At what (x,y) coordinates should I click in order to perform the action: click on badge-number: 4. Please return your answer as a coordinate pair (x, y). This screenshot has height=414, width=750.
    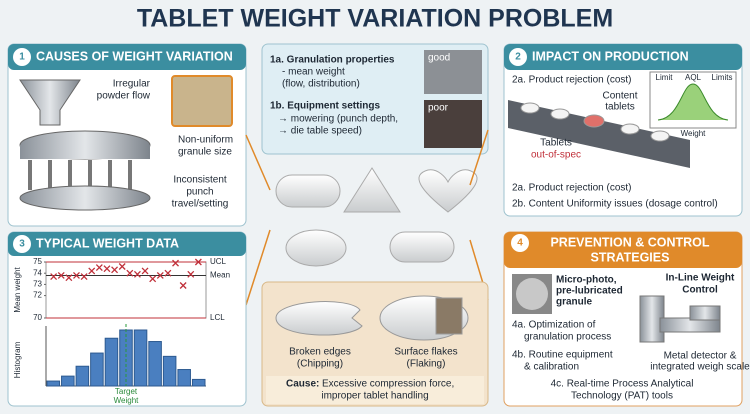
    Looking at the image, I should click on (520, 243).